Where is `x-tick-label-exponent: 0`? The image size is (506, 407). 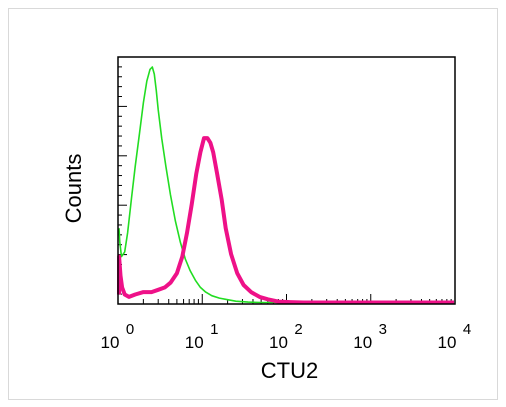
x-tick-label-exponent: 0 is located at coordinates (130, 329).